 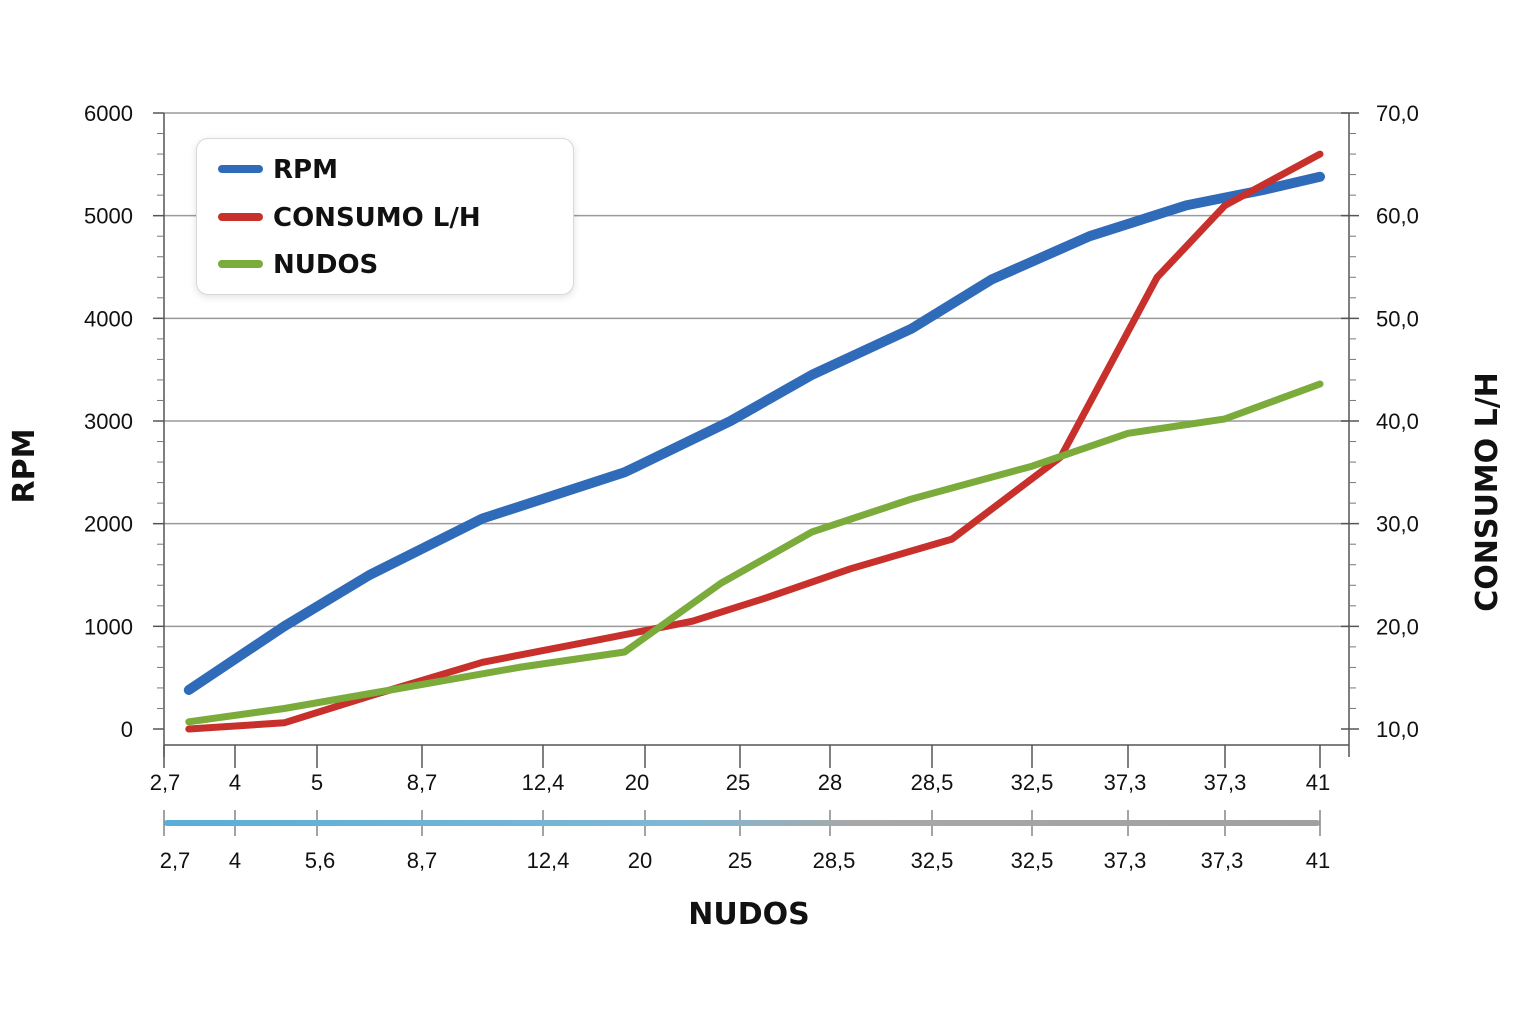 What do you see at coordinates (320, 860) in the screenshot?
I see `x-bottom-tick-label: 5,6` at bounding box center [320, 860].